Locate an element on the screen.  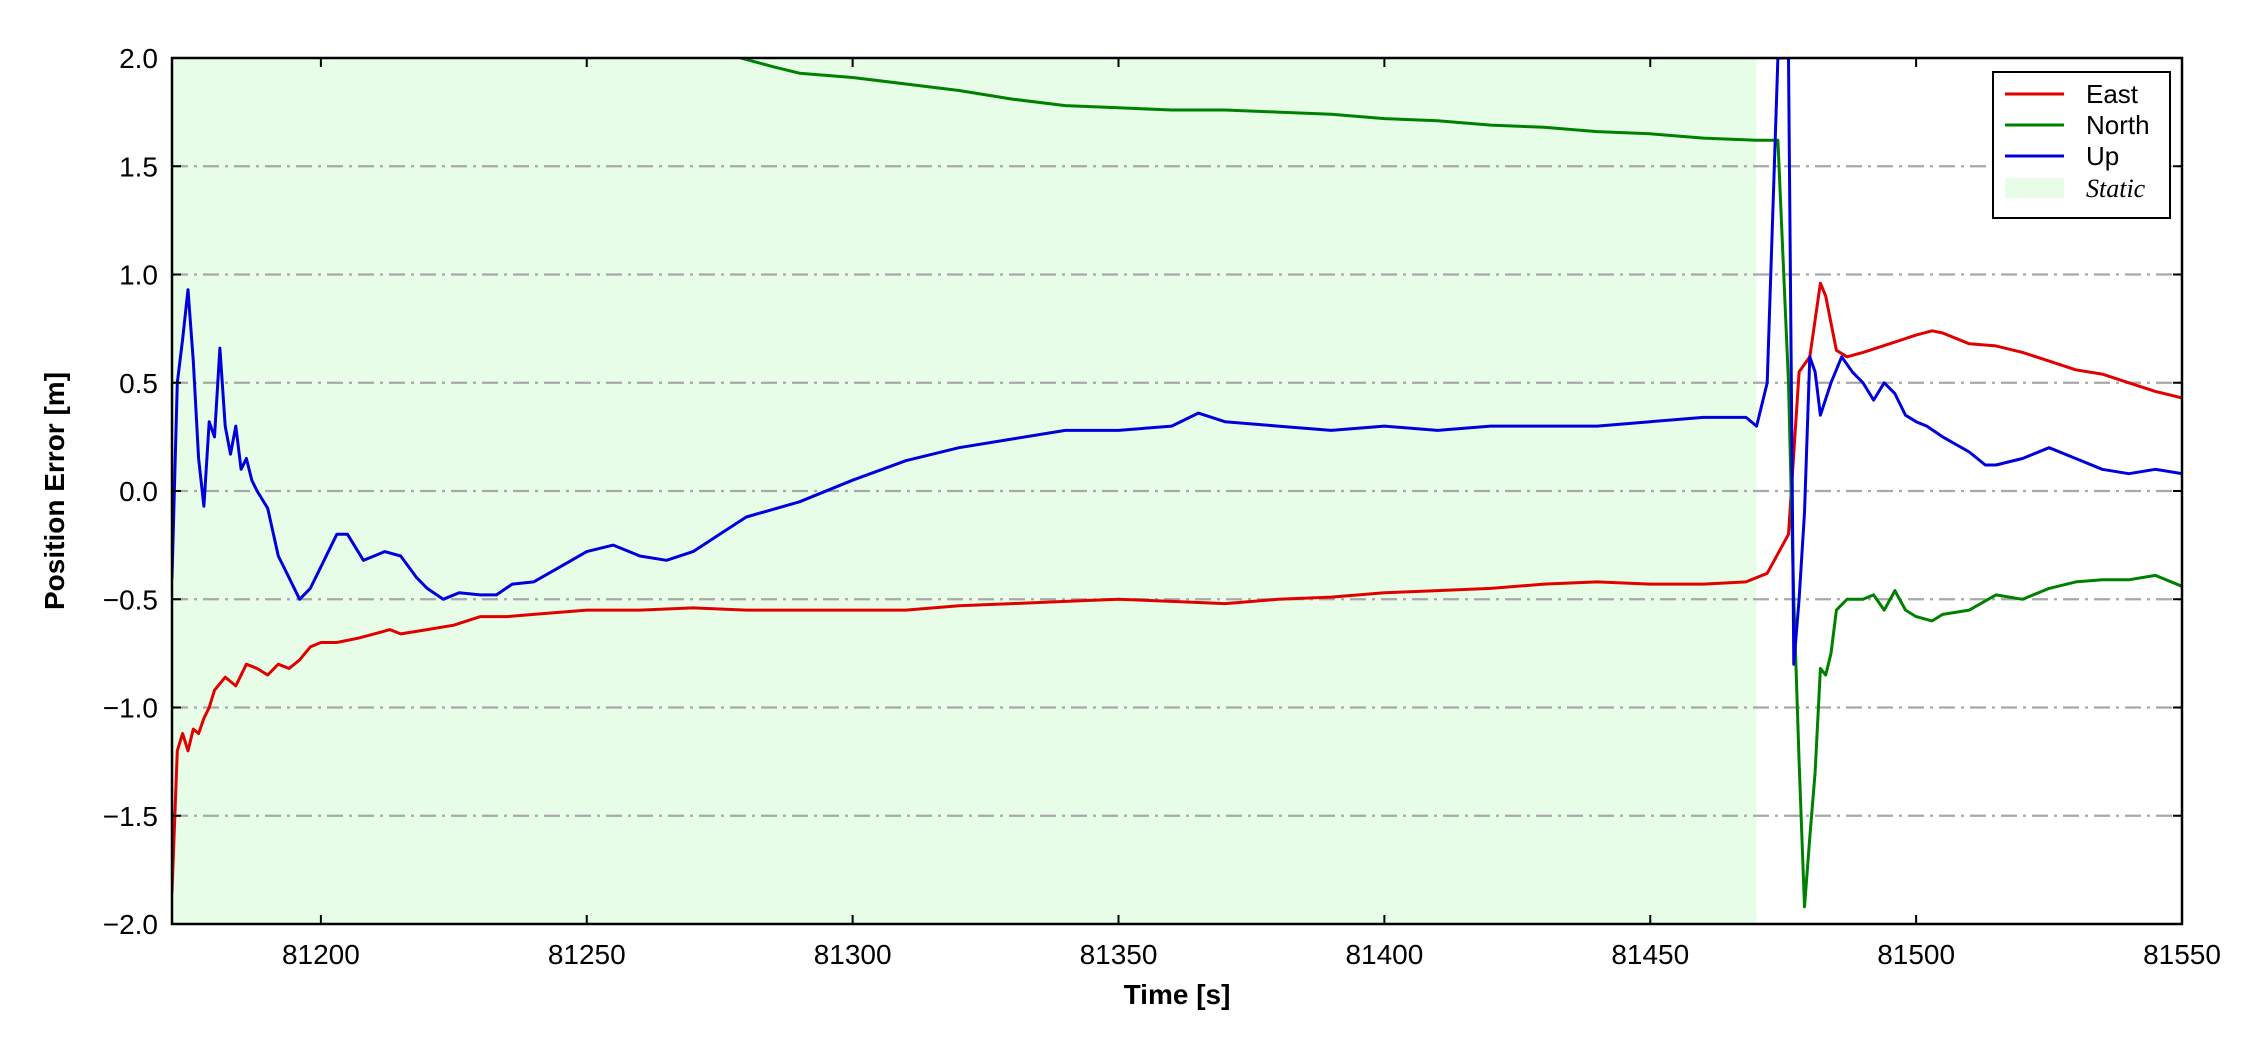
y-tick-label: 0.5 is located at coordinates (138, 383).